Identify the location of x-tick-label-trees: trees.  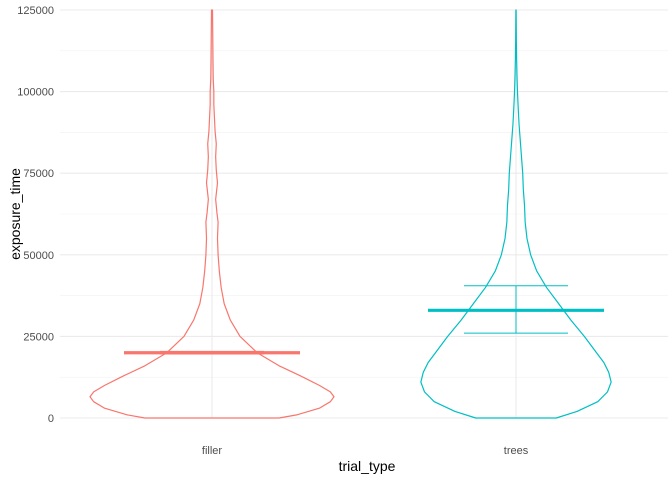
(516, 451).